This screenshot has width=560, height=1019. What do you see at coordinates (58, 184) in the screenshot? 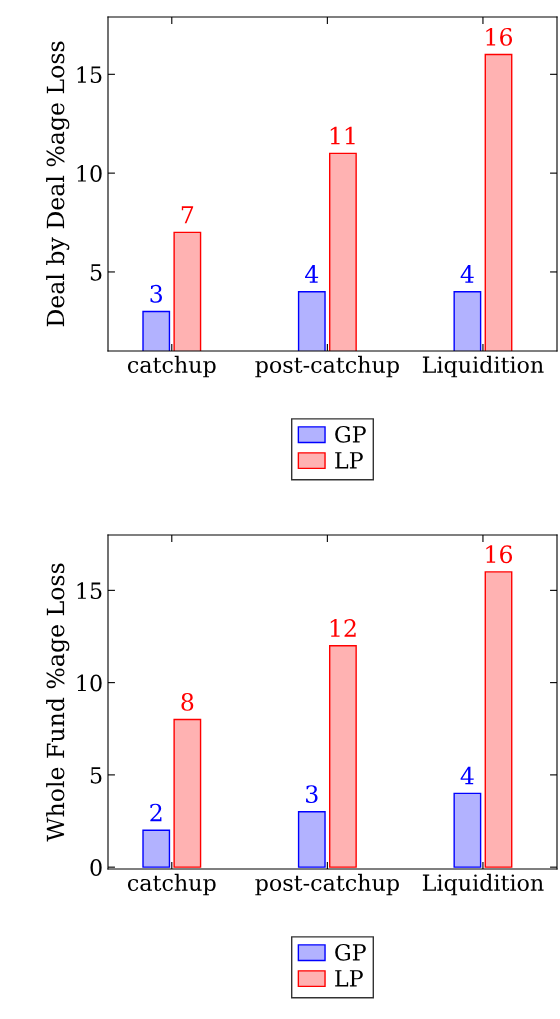
I see `y-axis-title: Deal by Deal %age Loss` at bounding box center [58, 184].